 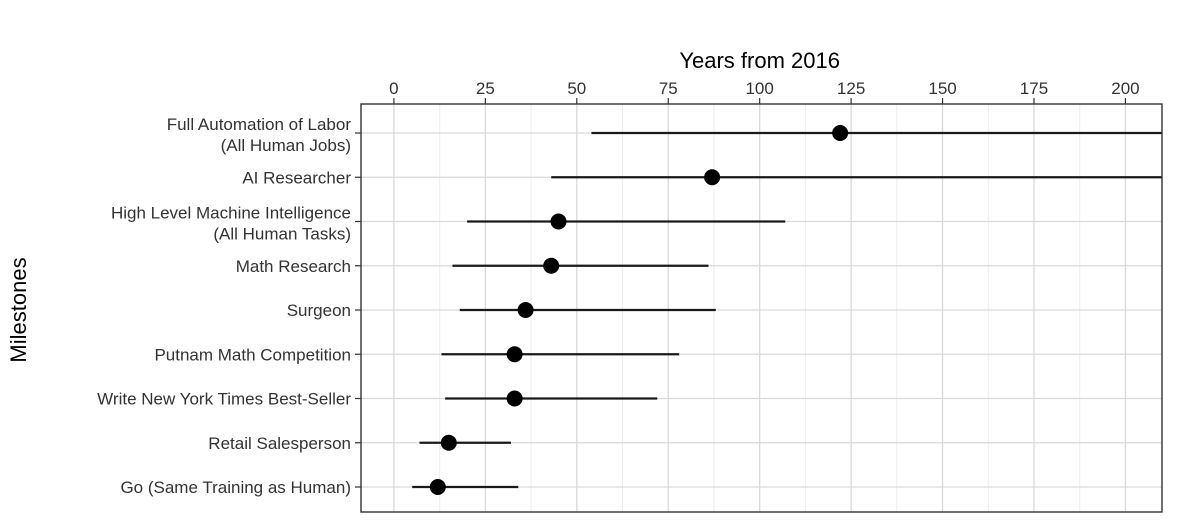 What do you see at coordinates (279, 443) in the screenshot?
I see `y-tick-label: Retail Salesperson` at bounding box center [279, 443].